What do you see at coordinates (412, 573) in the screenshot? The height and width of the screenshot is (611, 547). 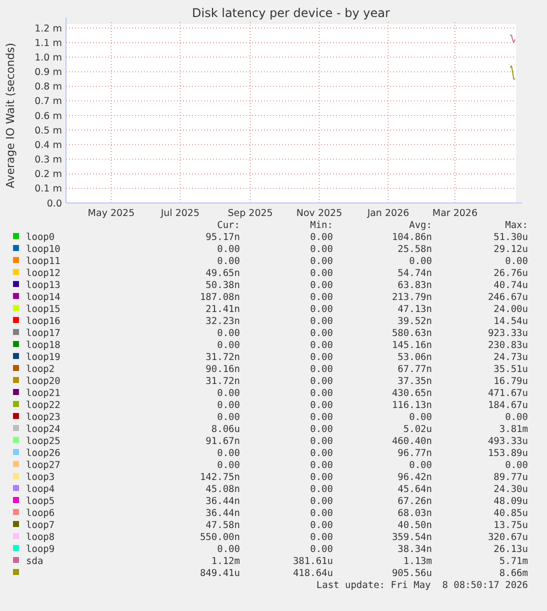 I see `text: 905.56u` at bounding box center [412, 573].